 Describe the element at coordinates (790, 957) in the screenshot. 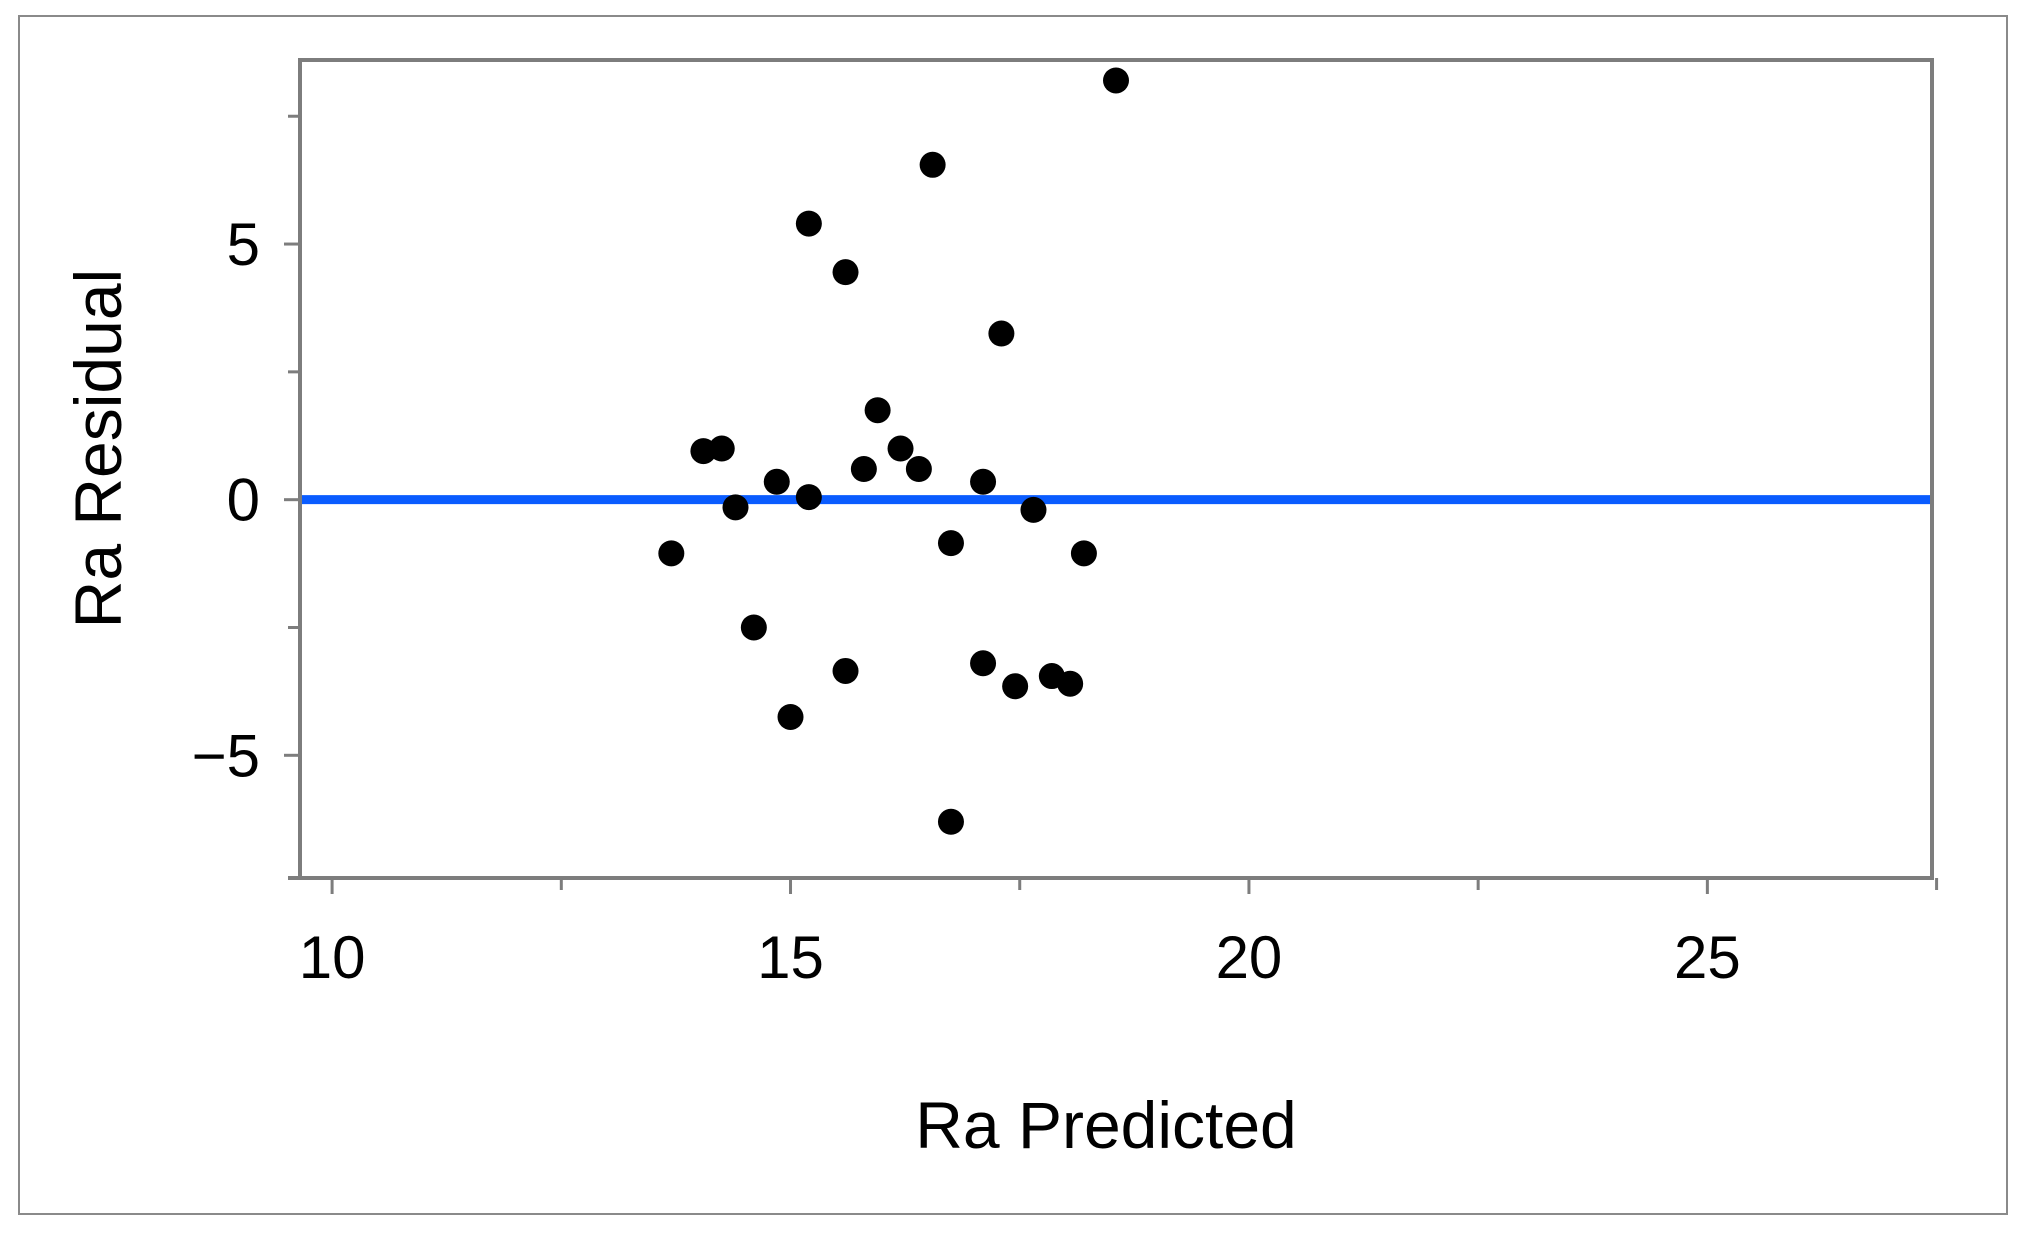

I see `x-tick-label: 15` at that location.